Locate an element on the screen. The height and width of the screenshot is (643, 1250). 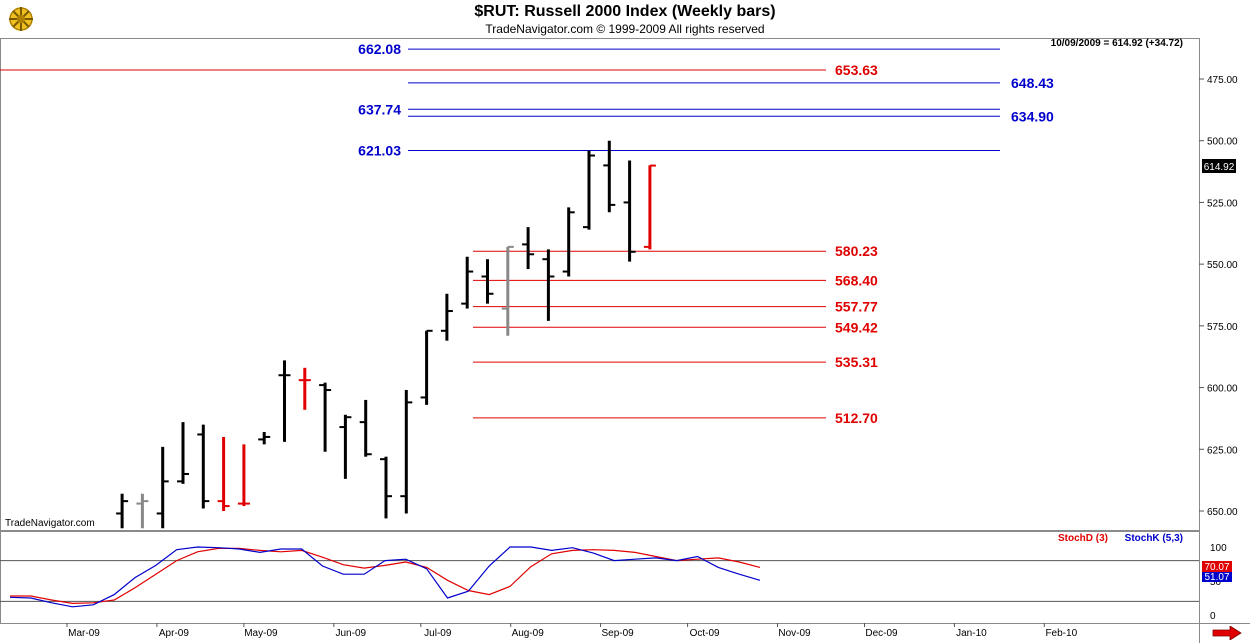
level-label: 637.74 is located at coordinates (379, 109).